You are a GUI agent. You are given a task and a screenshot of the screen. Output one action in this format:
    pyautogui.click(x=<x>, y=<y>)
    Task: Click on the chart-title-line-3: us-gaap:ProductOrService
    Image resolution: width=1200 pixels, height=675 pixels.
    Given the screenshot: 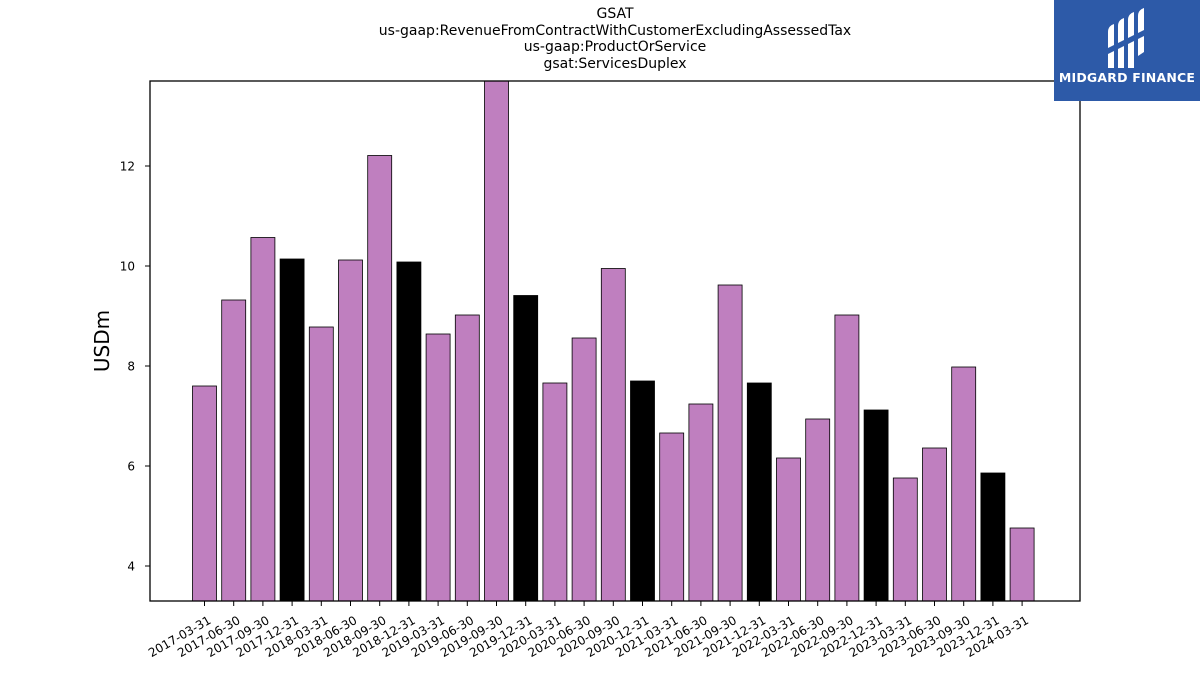 What is the action you would take?
    pyautogui.click(x=615, y=47)
    